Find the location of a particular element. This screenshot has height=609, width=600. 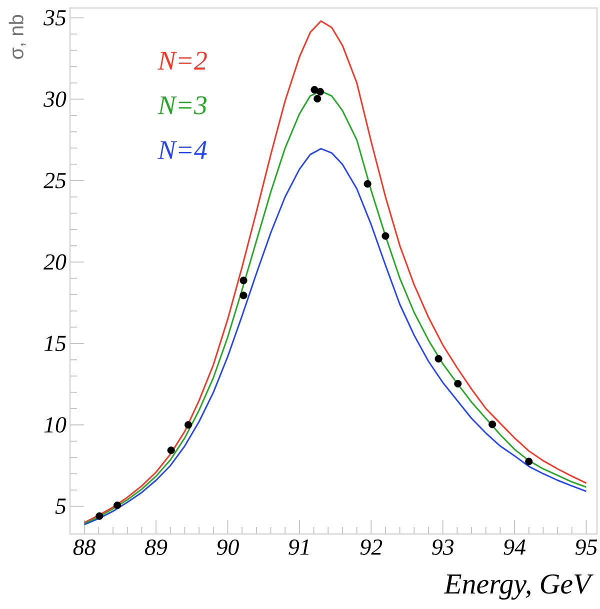

text: N=4 is located at coordinates (182, 150).